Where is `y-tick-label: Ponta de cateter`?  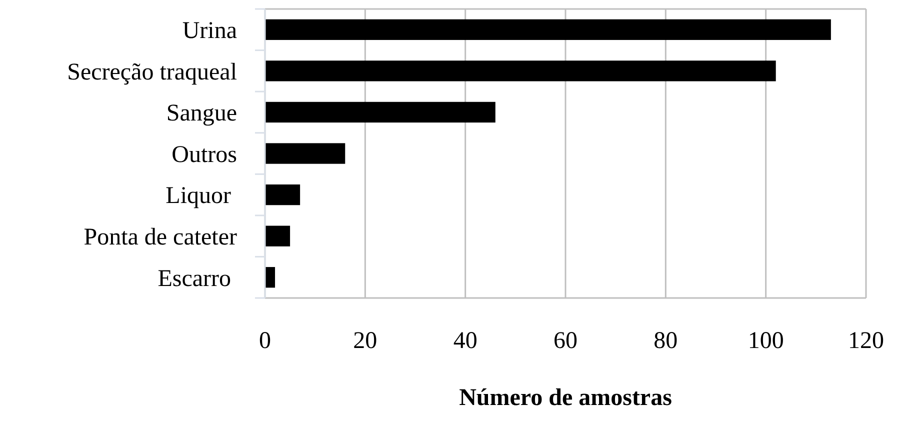 y-tick-label: Ponta de cateter is located at coordinates (160, 237).